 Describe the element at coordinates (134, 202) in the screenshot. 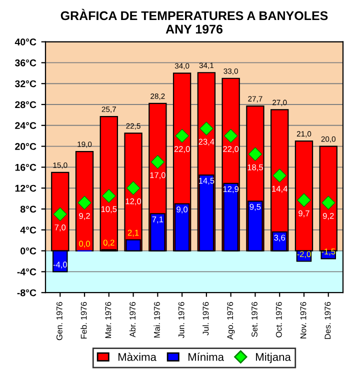

I see `data-label: 12,0` at that location.